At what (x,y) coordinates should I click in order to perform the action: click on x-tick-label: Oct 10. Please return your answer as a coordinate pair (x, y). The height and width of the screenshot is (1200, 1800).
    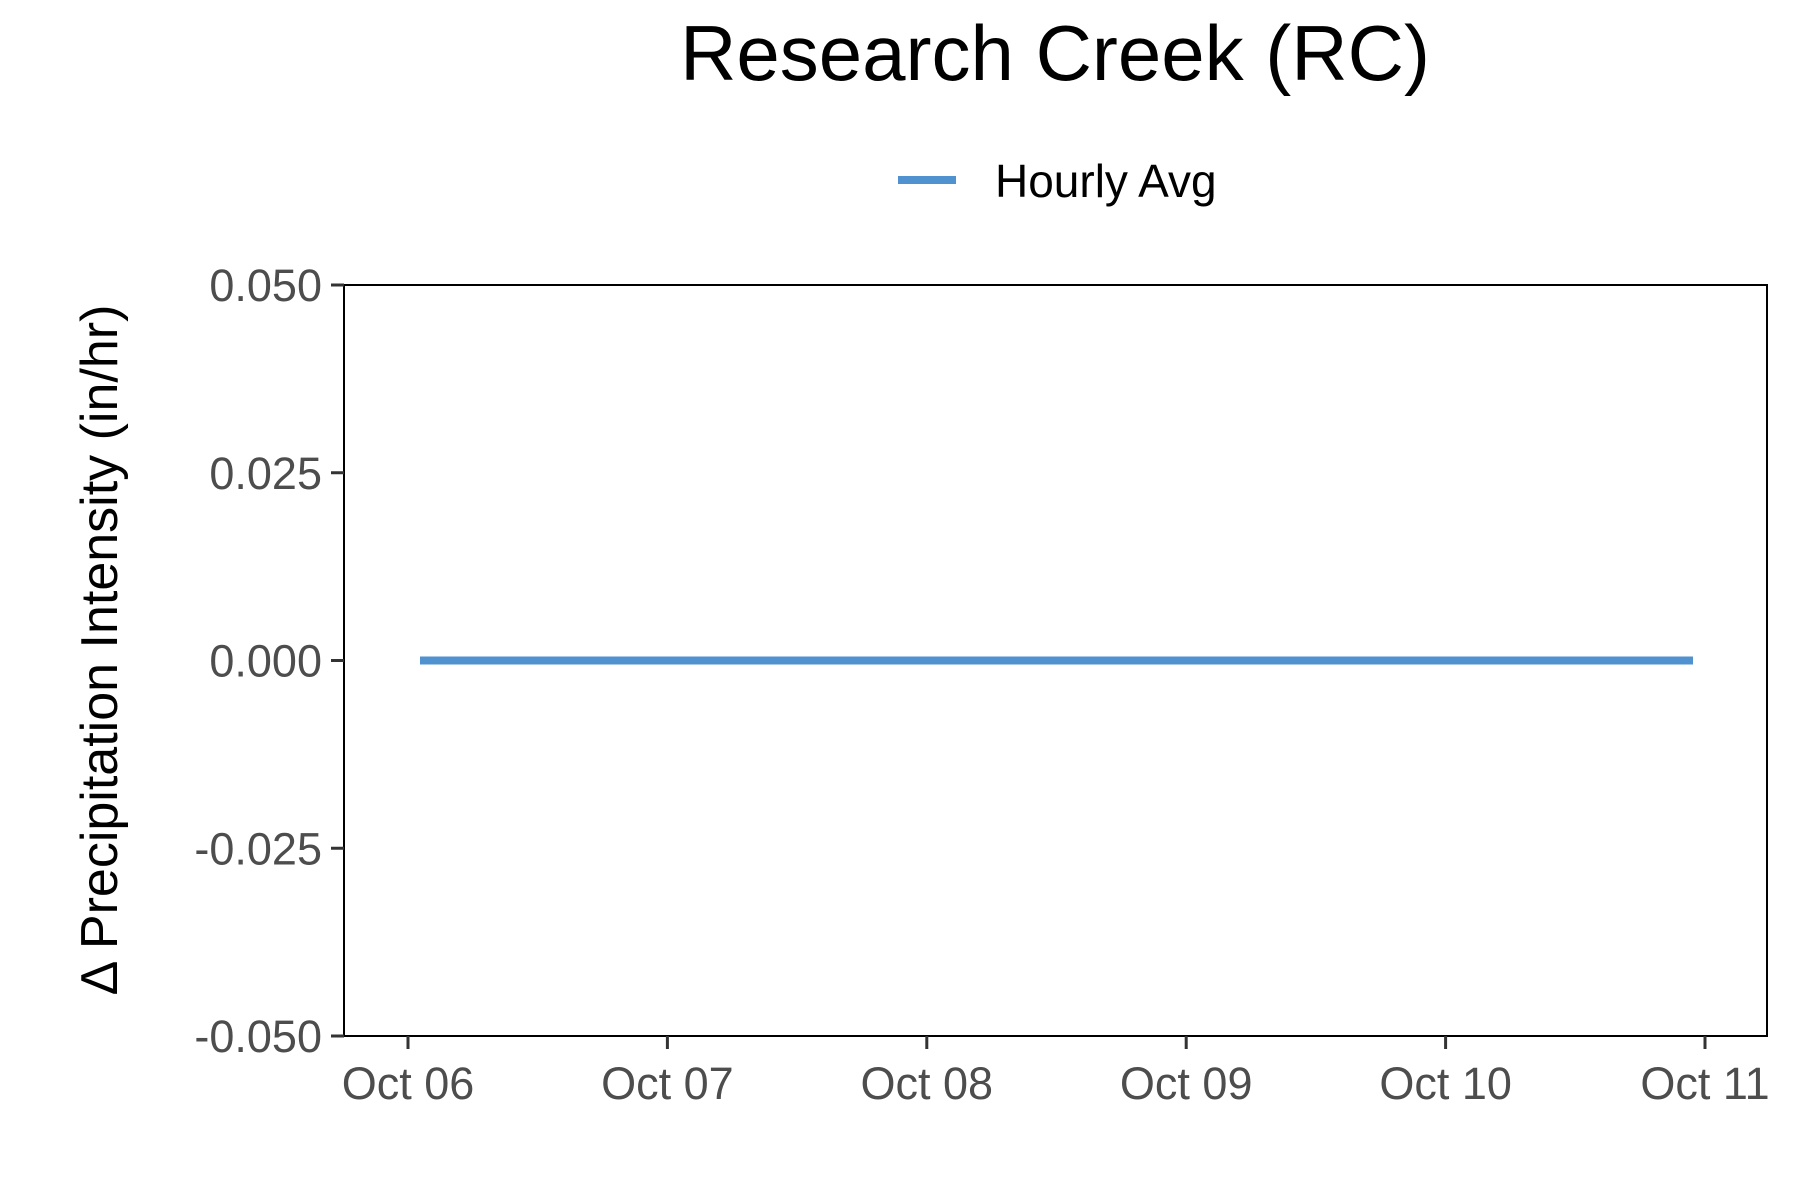
    Looking at the image, I should click on (1445, 1083).